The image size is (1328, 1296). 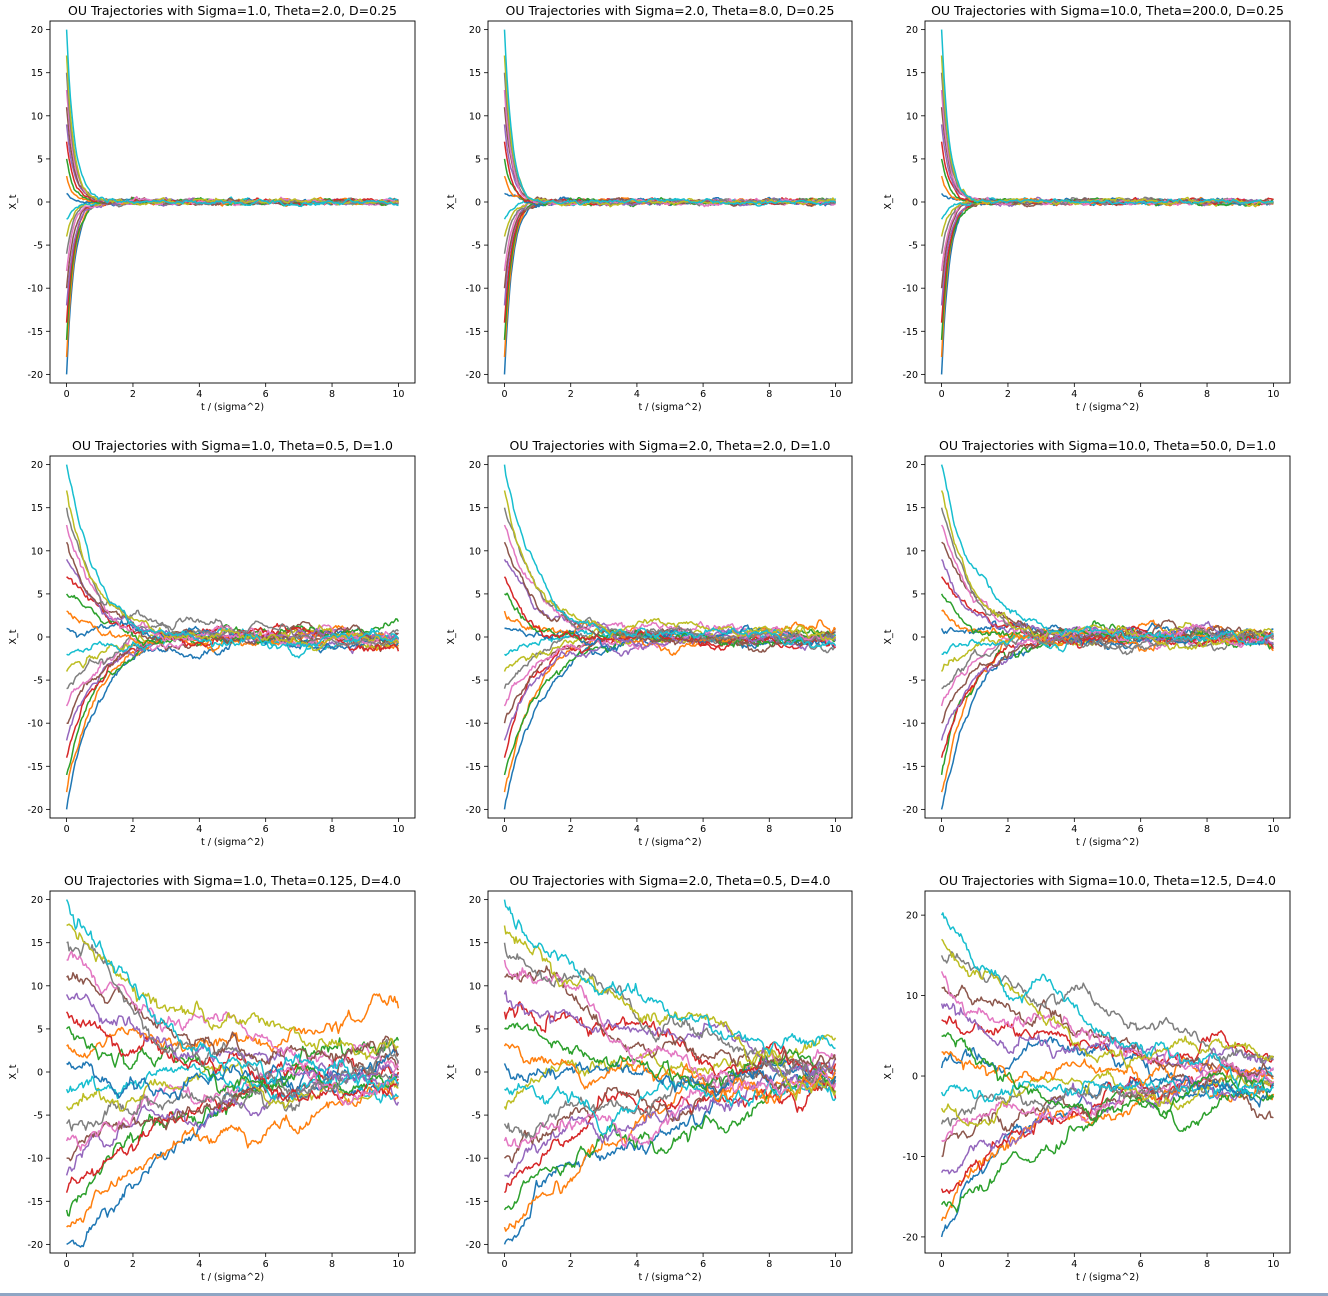 I want to click on axes-frame, so click(x=1107, y=1072).